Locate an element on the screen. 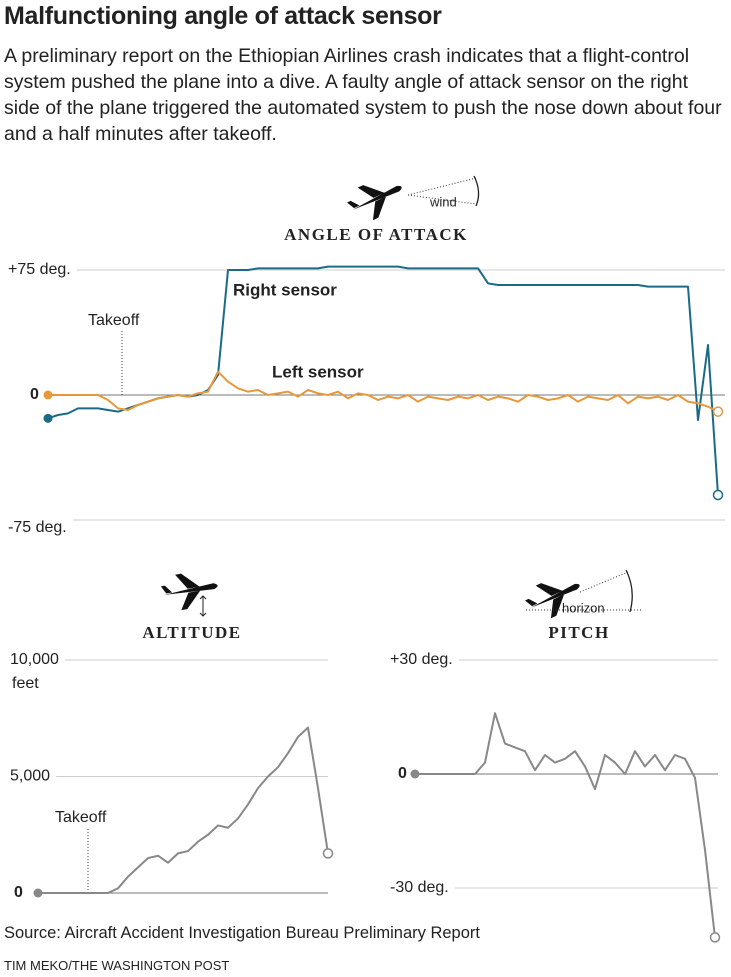 The height and width of the screenshot is (977, 731). title: Malfunctioning angle of attack sensor is located at coordinates (223, 16).